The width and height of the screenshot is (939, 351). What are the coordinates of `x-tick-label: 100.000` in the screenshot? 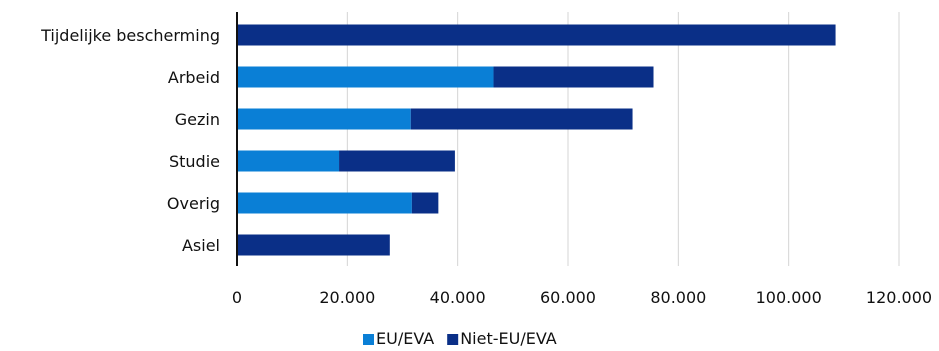 It's located at (789, 297).